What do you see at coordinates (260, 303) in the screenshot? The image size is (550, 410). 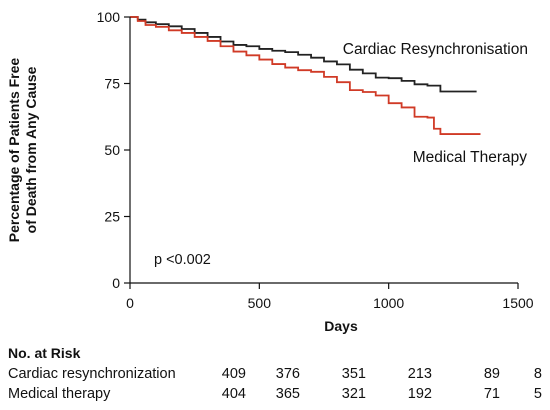 I see `x-tick-label: 500` at bounding box center [260, 303].